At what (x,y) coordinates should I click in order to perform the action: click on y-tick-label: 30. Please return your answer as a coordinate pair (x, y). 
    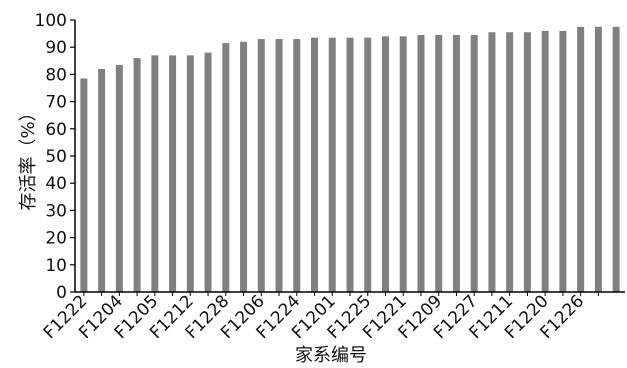
    Looking at the image, I should click on (56, 211).